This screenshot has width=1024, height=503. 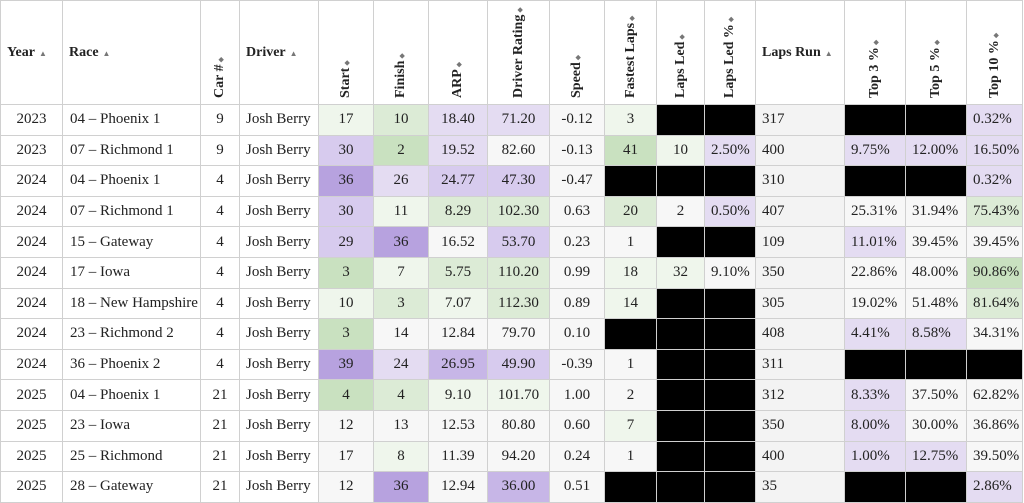 I want to click on column-header-laps-led-pct: Laps Led %◆, so click(x=730, y=52).